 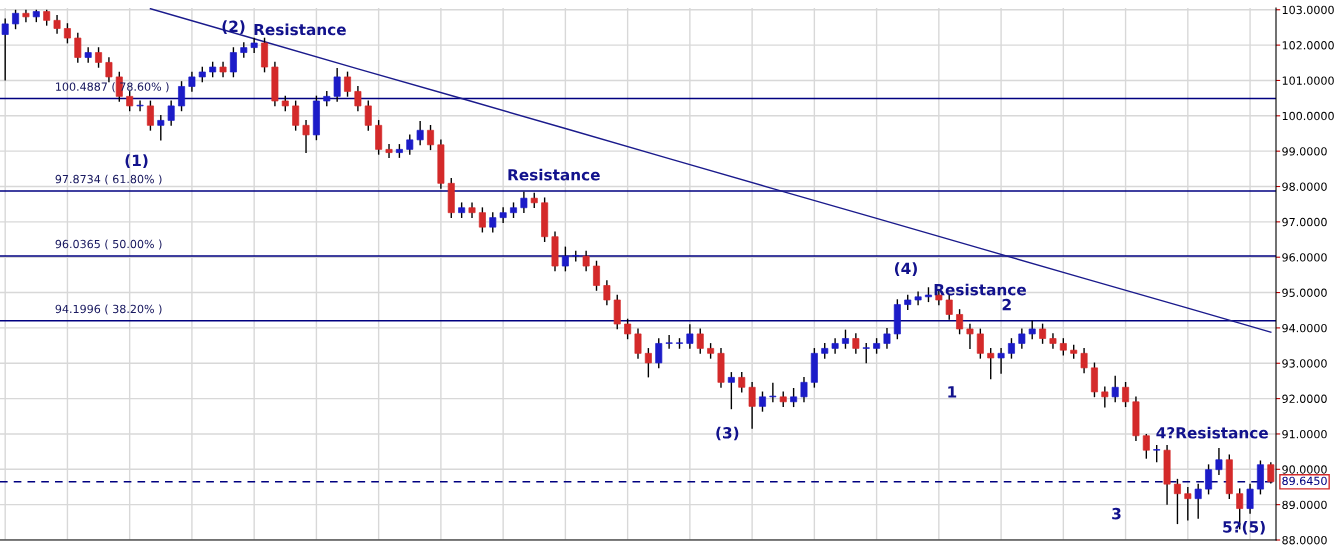 What do you see at coordinates (1304, 292) in the screenshot?
I see `y-tick-label: 95.0000` at bounding box center [1304, 292].